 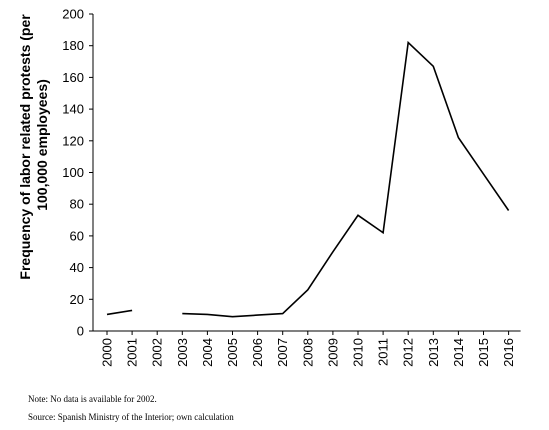 What do you see at coordinates (92, 399) in the screenshot?
I see `chart-note: Note: No data is available for 2002.` at bounding box center [92, 399].